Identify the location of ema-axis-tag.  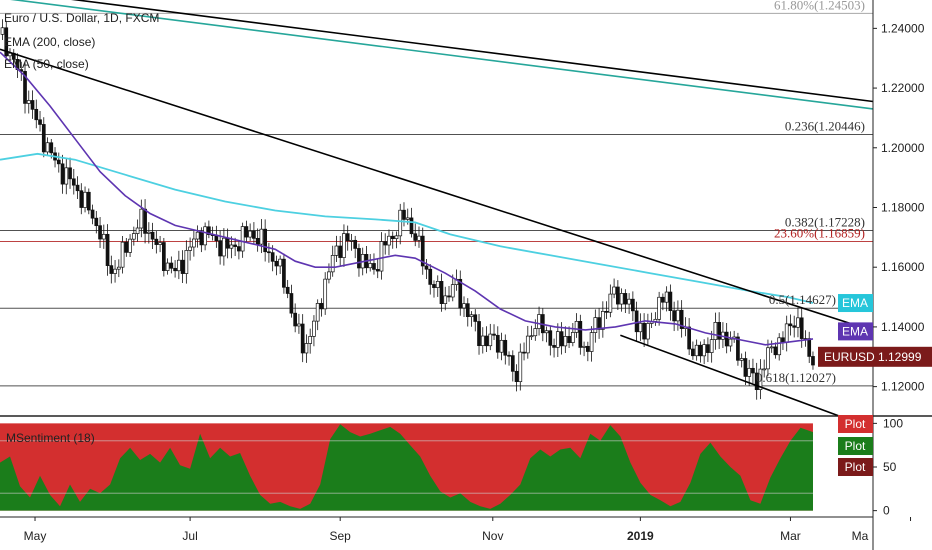
(855, 331).